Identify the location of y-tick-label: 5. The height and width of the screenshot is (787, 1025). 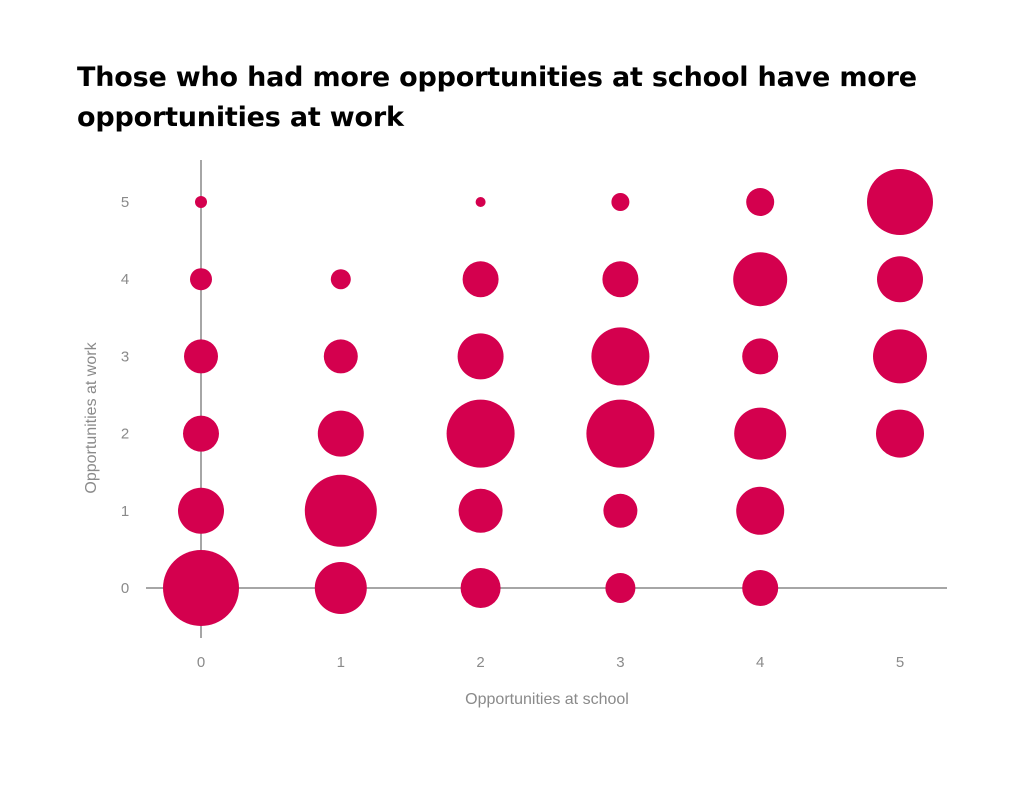
(125, 202).